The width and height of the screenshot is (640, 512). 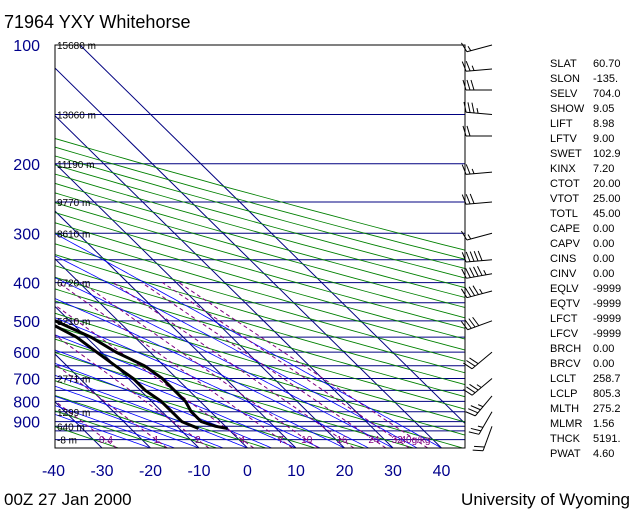 I want to click on index-value: -9999, so click(x=607, y=304).